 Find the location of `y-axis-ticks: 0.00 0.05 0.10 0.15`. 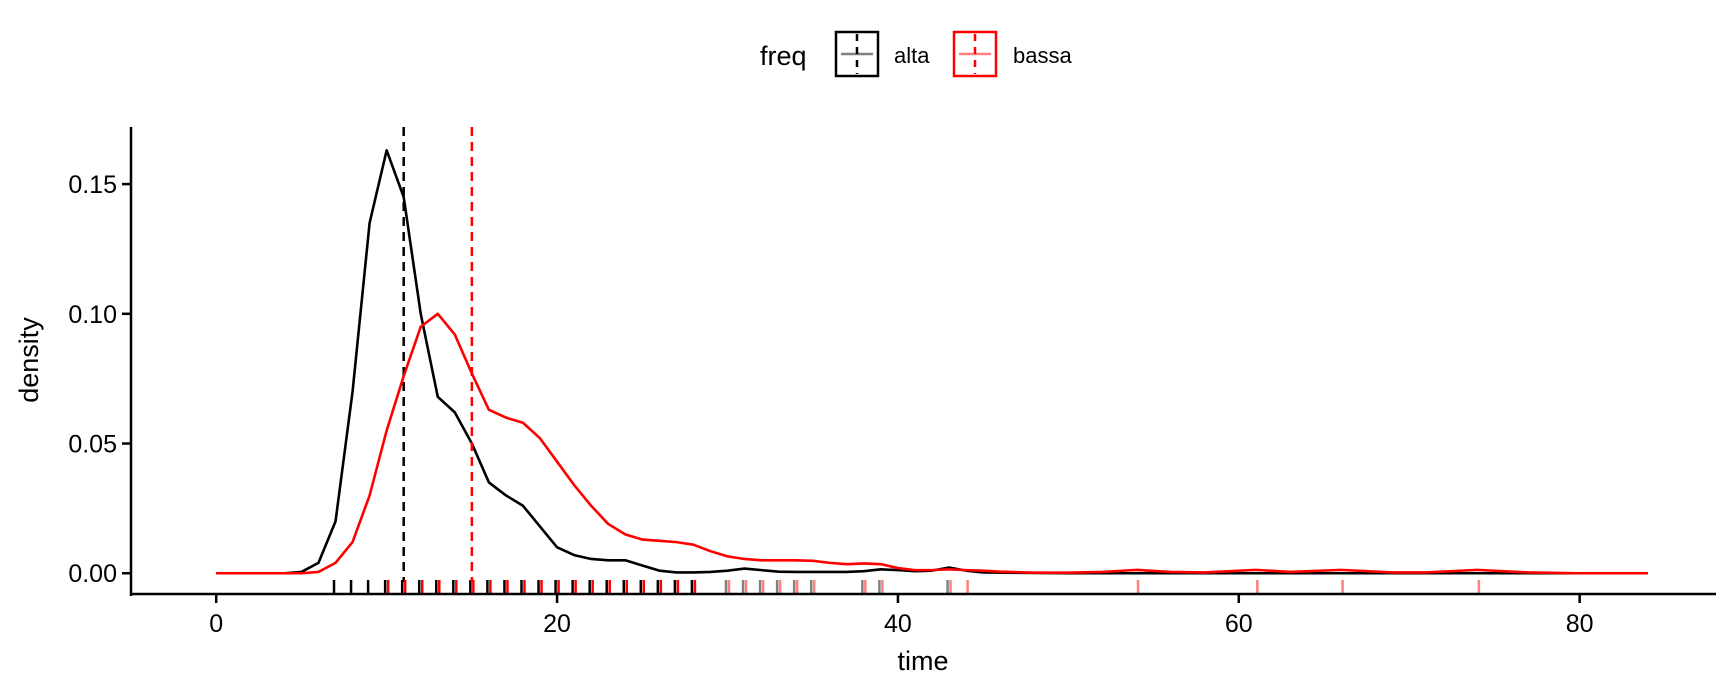

y-axis-ticks: 0.00 0.05 0.10 0.15 is located at coordinates (99, 379).